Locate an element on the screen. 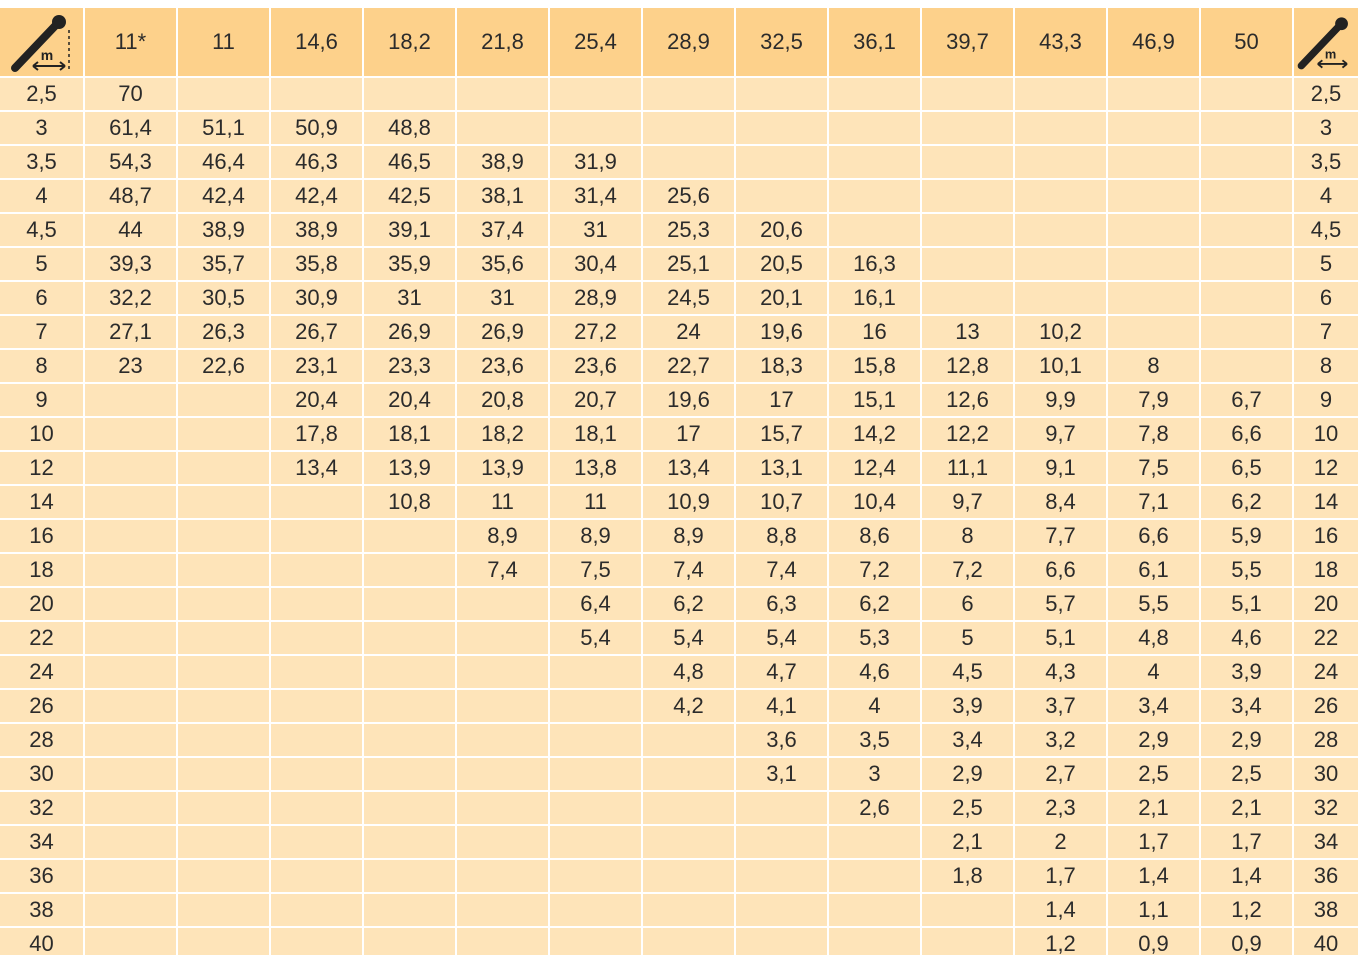  load-cell: 4,8 is located at coordinates (1153, 638).